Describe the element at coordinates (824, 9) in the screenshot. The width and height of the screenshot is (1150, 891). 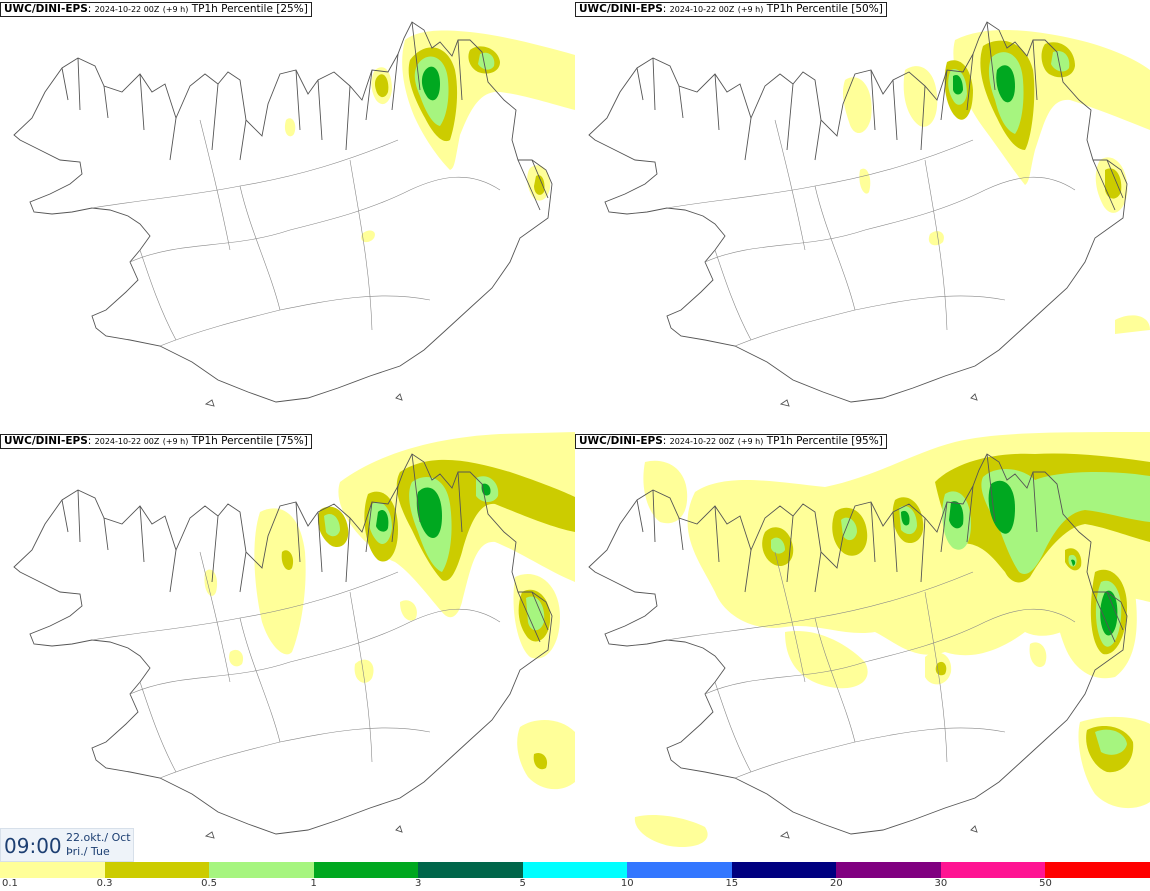
I see `field-name: TP1h Percentile [50%]` at that location.